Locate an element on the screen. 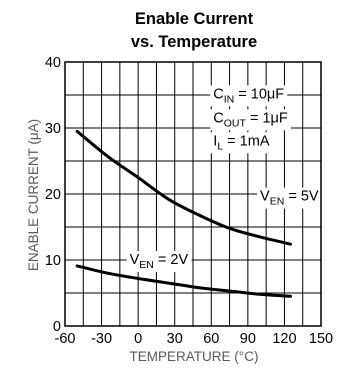  x-tick-label: 90 is located at coordinates (248, 339).